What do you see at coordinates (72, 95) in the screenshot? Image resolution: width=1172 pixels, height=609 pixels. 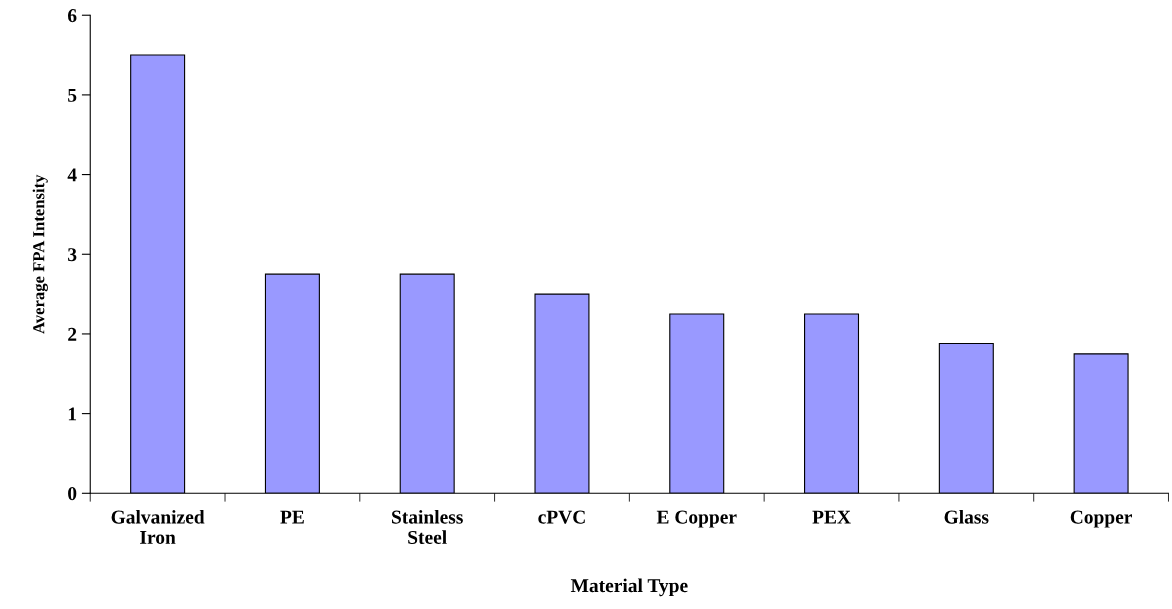 I see `y-tick-label: 5` at bounding box center [72, 95].